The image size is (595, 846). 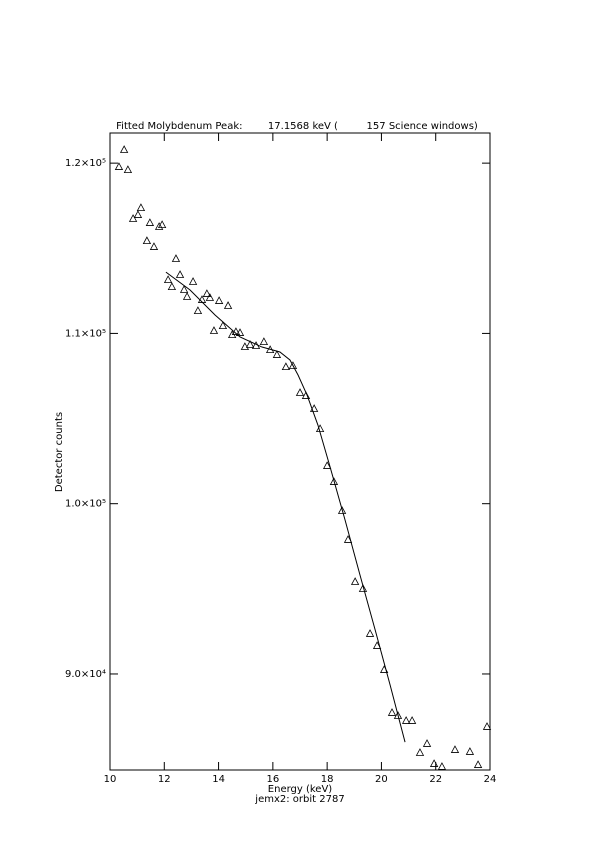 I want to click on y-axis-label: Detector counts, so click(x=59, y=452).